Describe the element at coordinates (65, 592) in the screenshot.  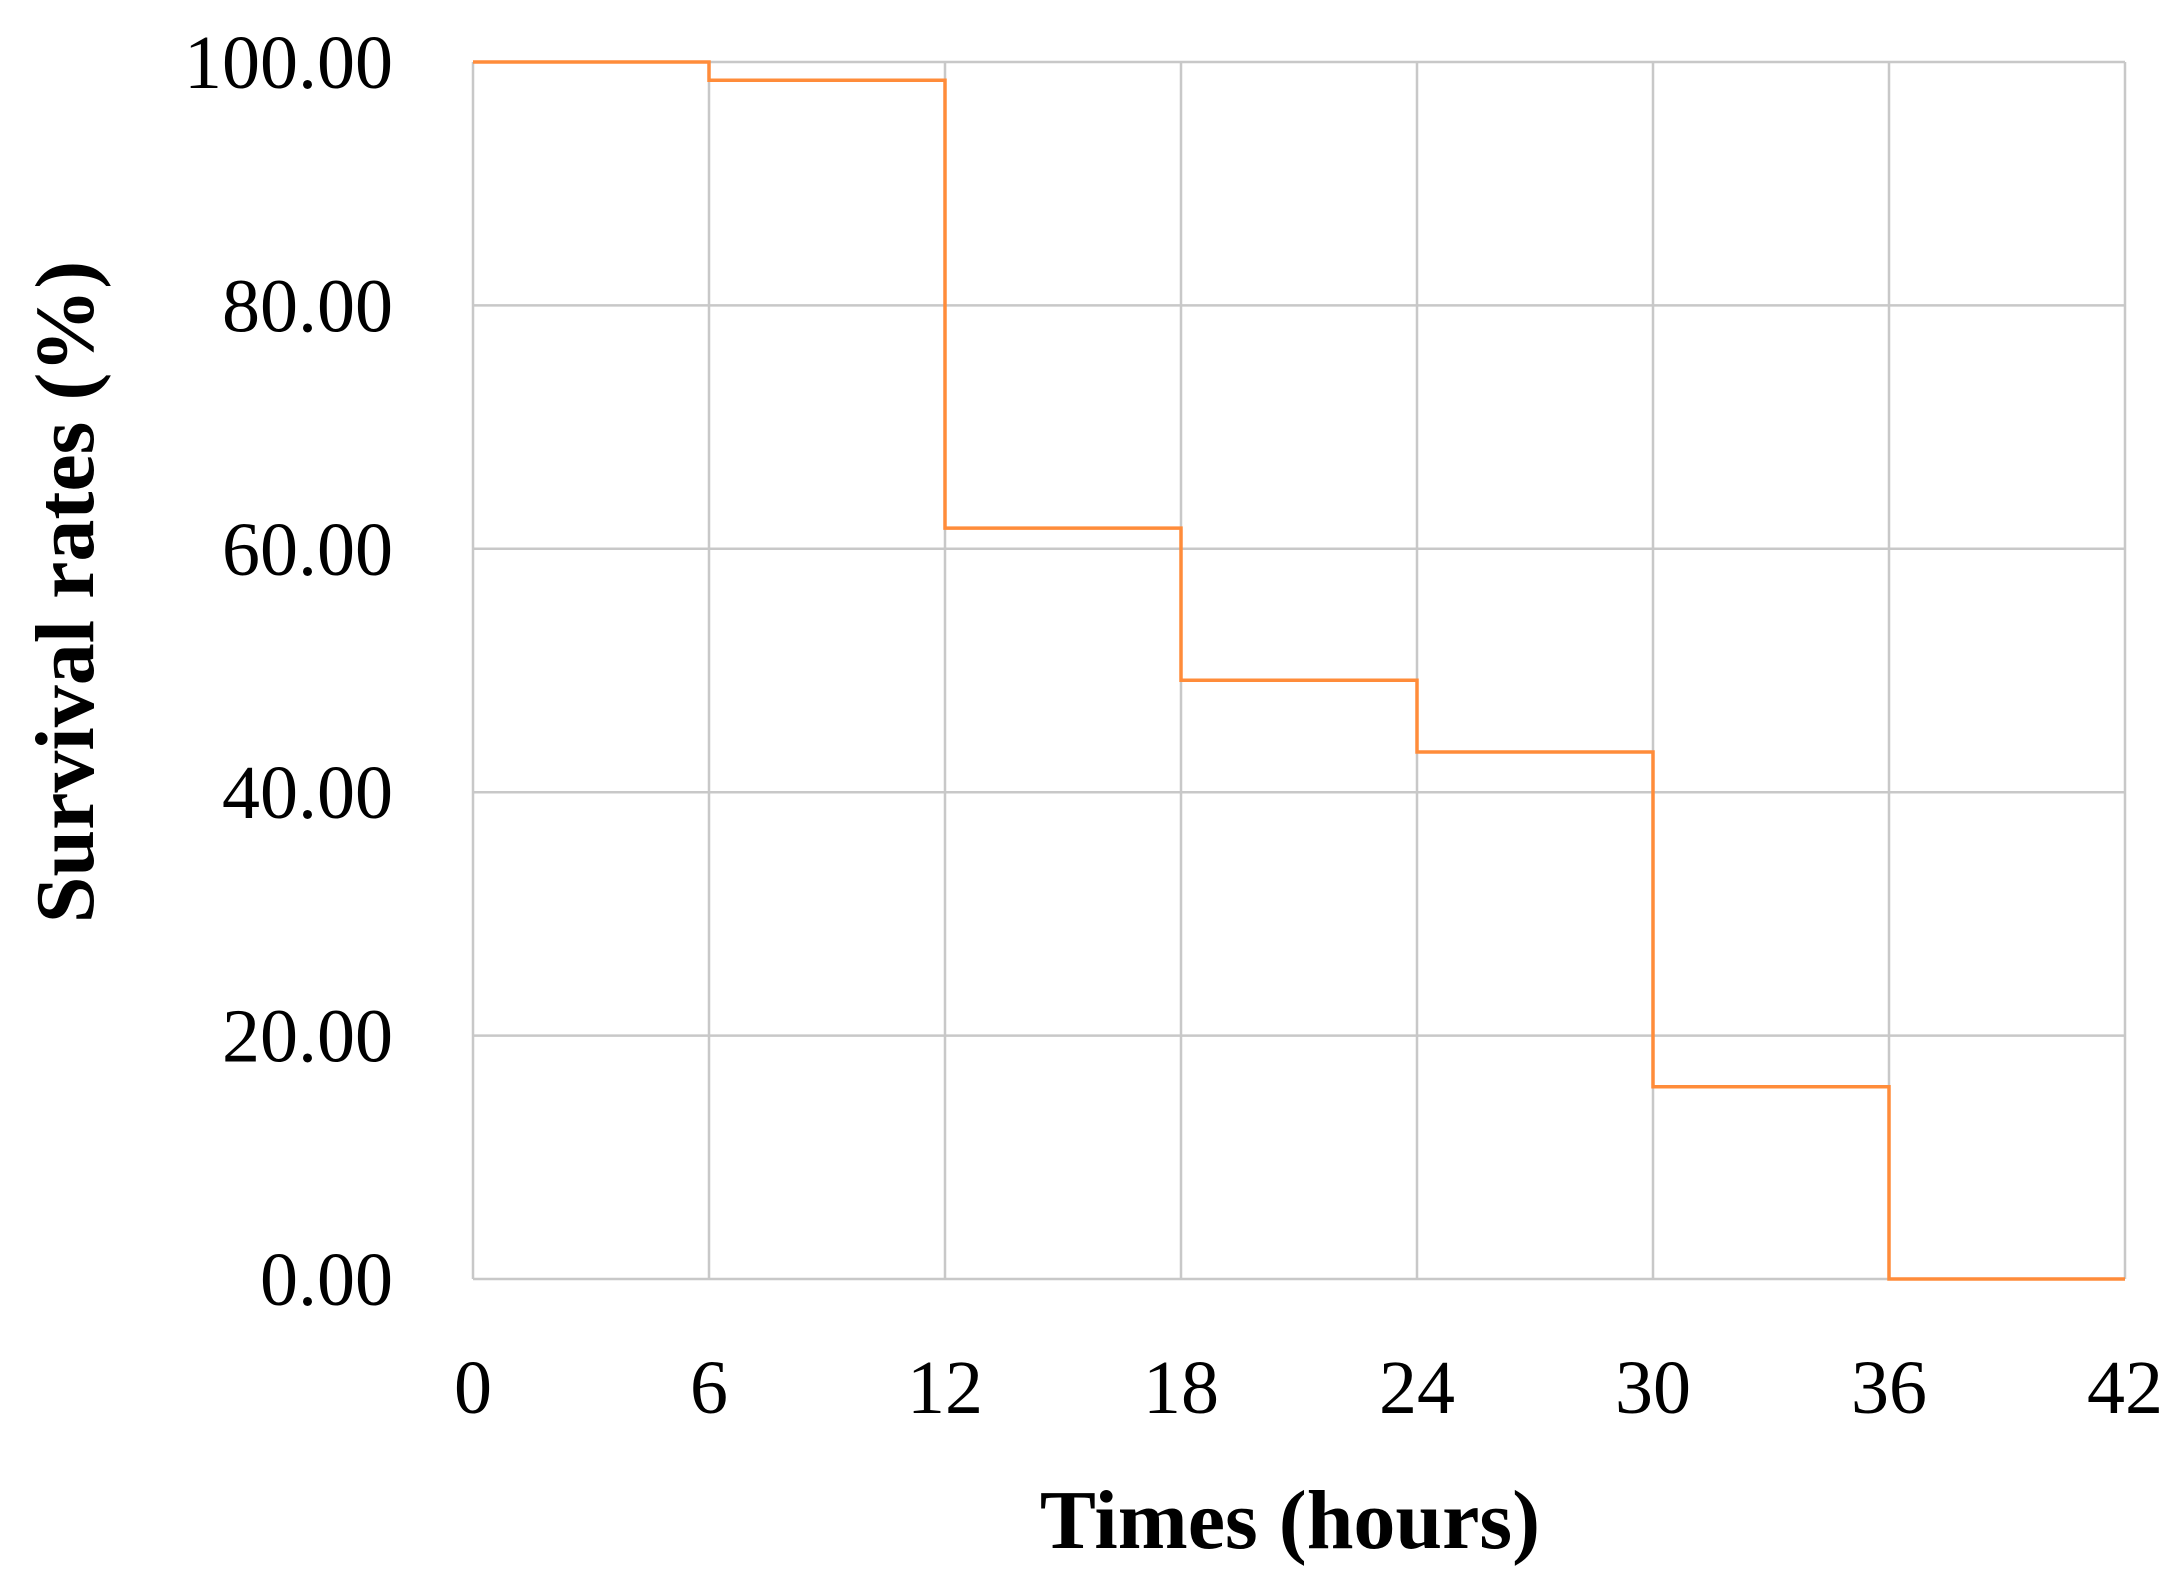
I see `y-axis-title: Survival rates (%)` at that location.